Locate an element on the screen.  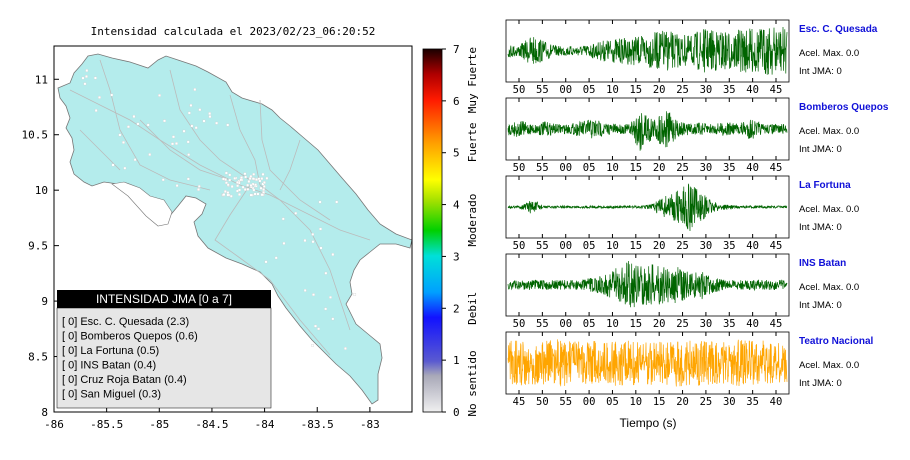
map-y-tick-label: 8 is located at coordinates (44, 412).